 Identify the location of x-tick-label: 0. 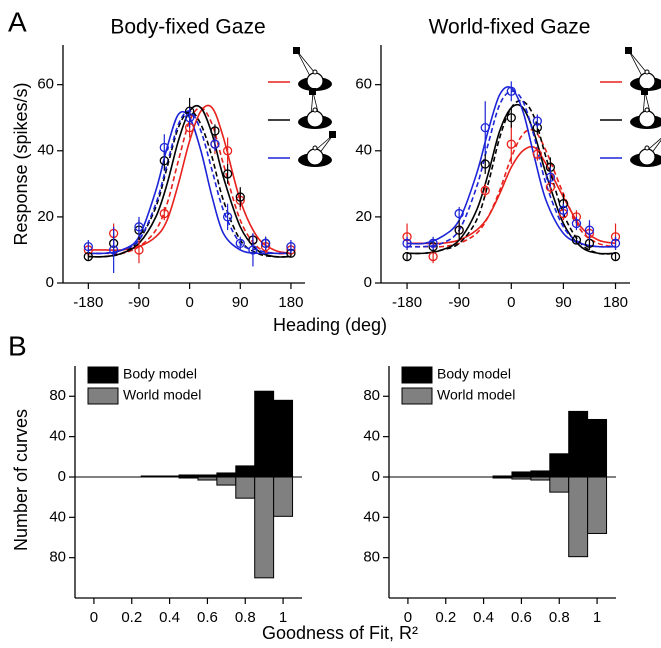
(94, 617).